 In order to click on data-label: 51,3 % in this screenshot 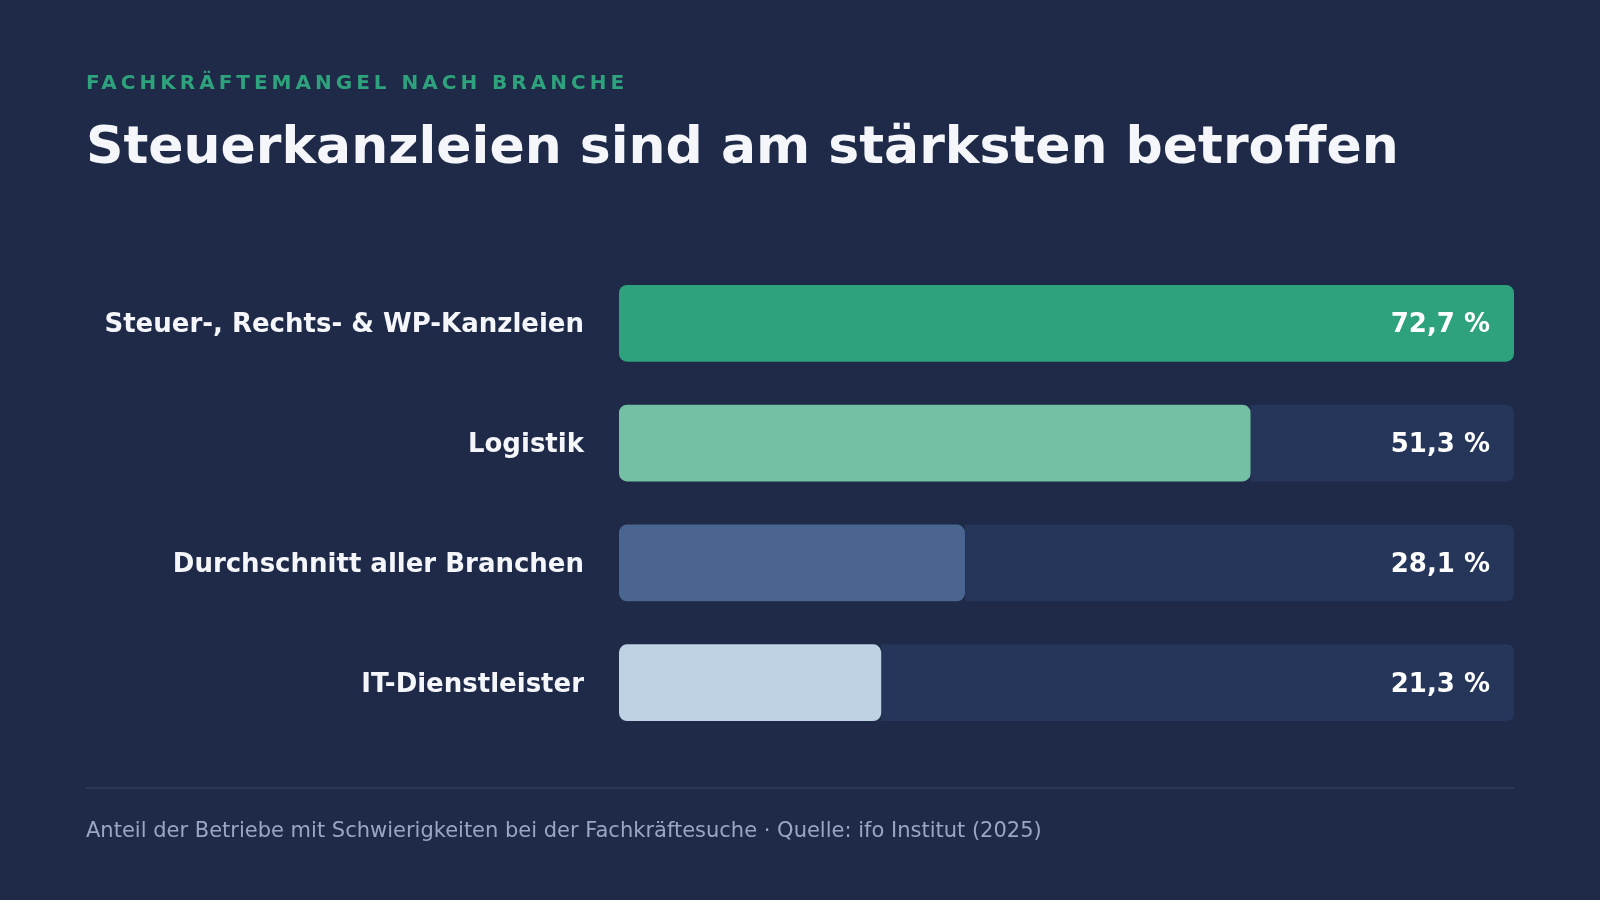, I will do `click(1440, 443)`.